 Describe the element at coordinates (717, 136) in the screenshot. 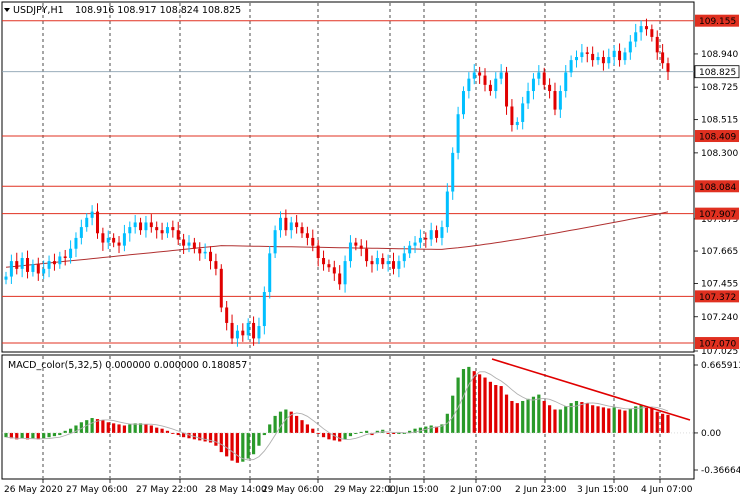

I see `level-badge` at that location.